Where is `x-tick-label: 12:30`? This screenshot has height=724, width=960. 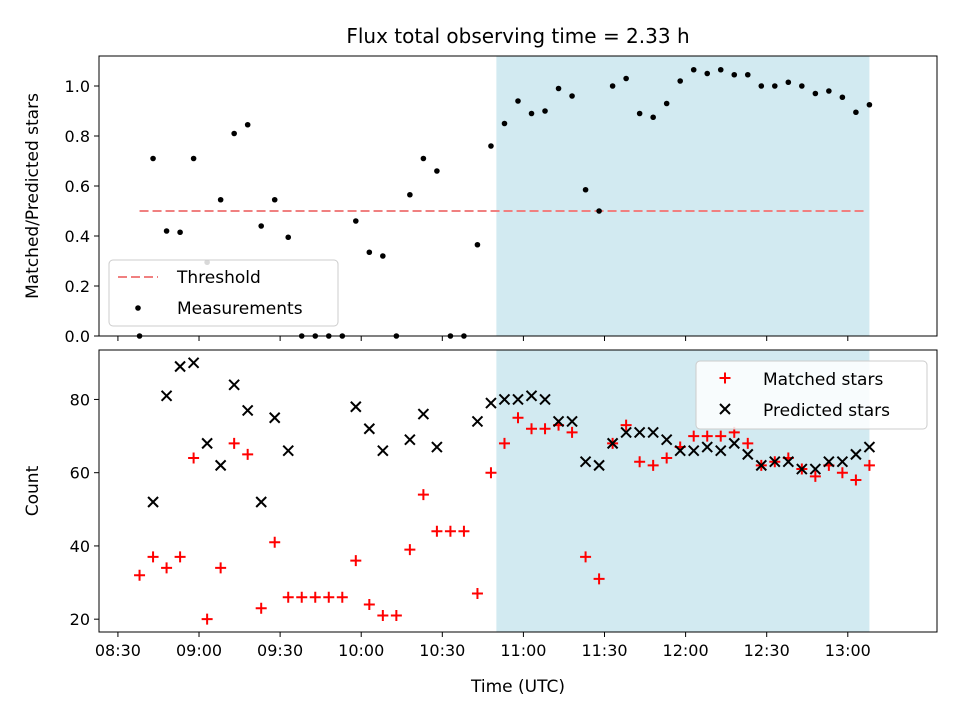 x-tick-label: 12:30 is located at coordinates (767, 650).